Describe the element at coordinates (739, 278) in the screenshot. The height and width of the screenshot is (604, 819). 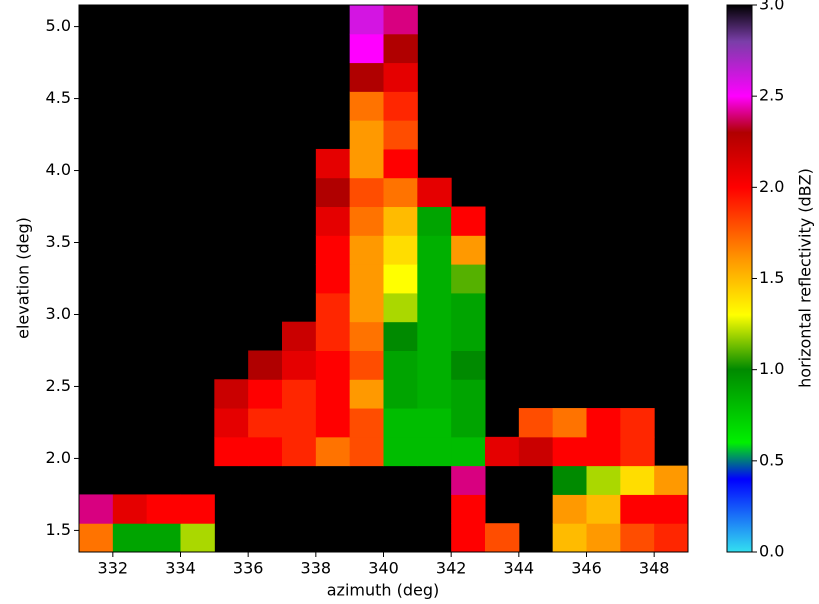
I see `colorbar` at that location.